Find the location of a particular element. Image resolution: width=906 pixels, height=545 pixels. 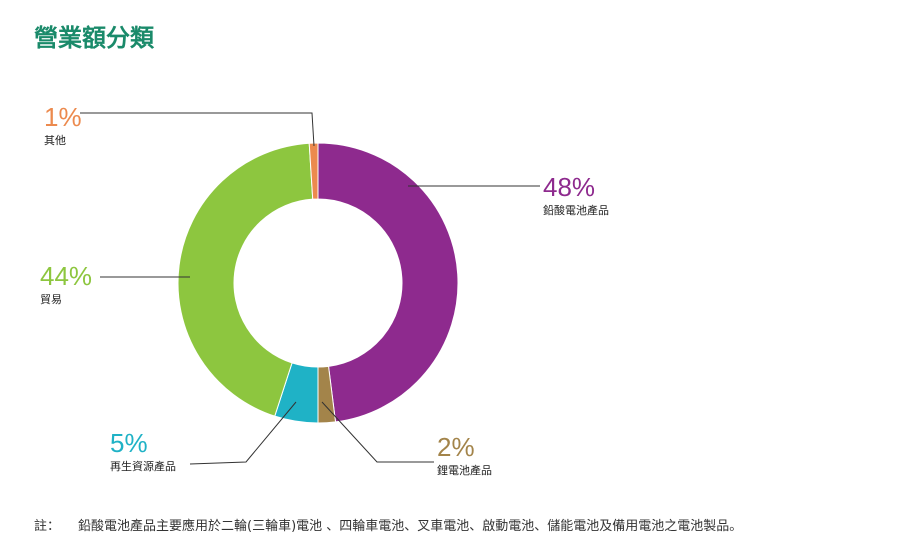

note-label: 註： is located at coordinates (47, 526).